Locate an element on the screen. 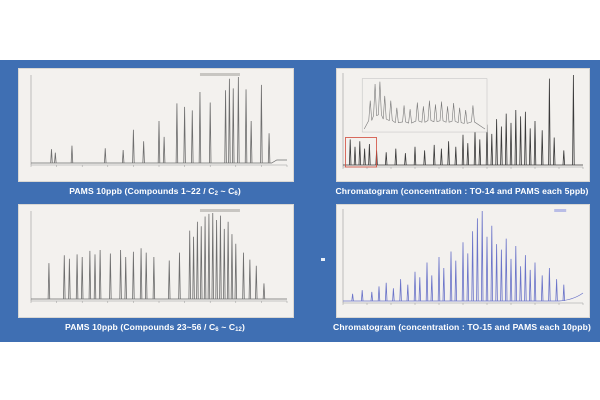 The width and height of the screenshot is (600, 400). caption-bl-sub2: 12 is located at coordinates (238, 330).